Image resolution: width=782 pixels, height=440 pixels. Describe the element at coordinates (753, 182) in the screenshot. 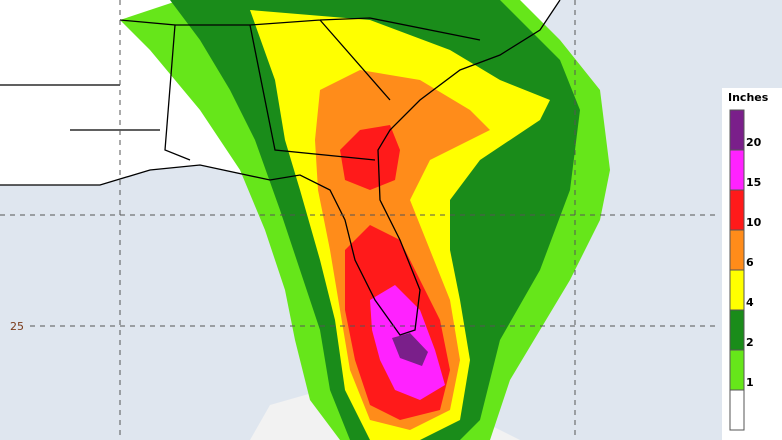

I see `legend-label: 15` at that location.